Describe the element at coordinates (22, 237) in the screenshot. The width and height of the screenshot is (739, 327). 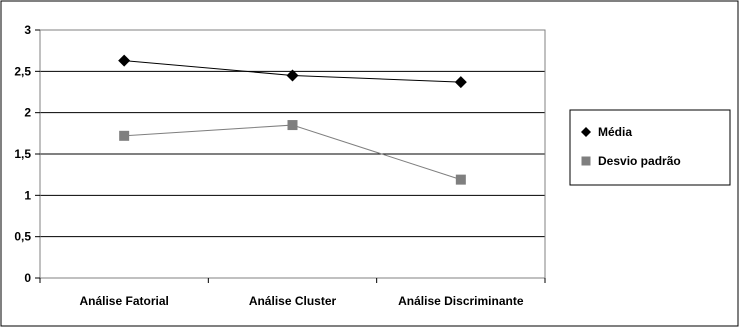
I see `y-tick-label-1: 0,5` at that location.